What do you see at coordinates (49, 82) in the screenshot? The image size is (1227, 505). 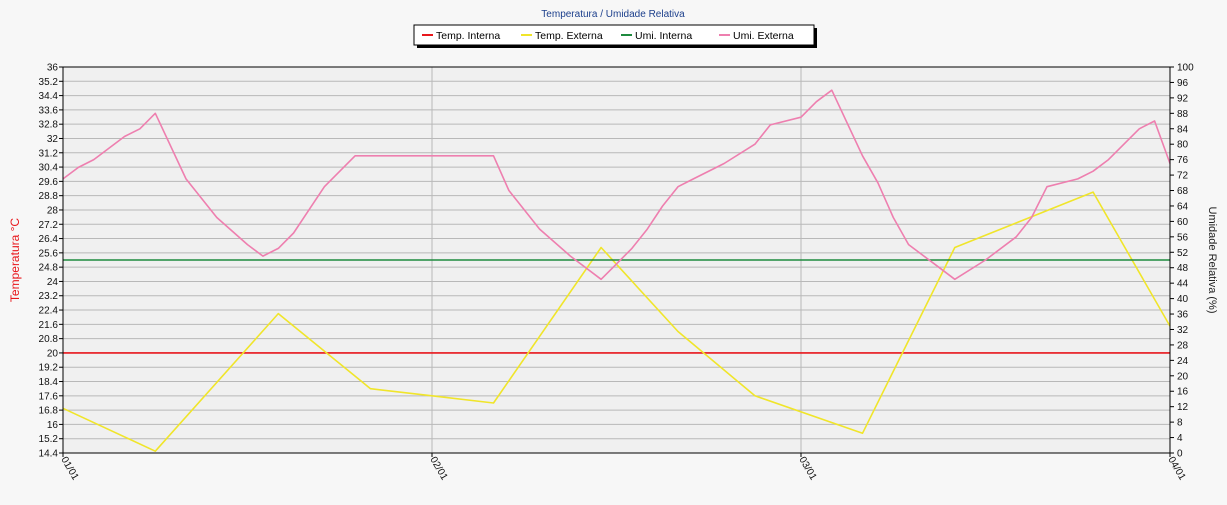 I see `y-left-tick-label: 35.2` at bounding box center [49, 82].